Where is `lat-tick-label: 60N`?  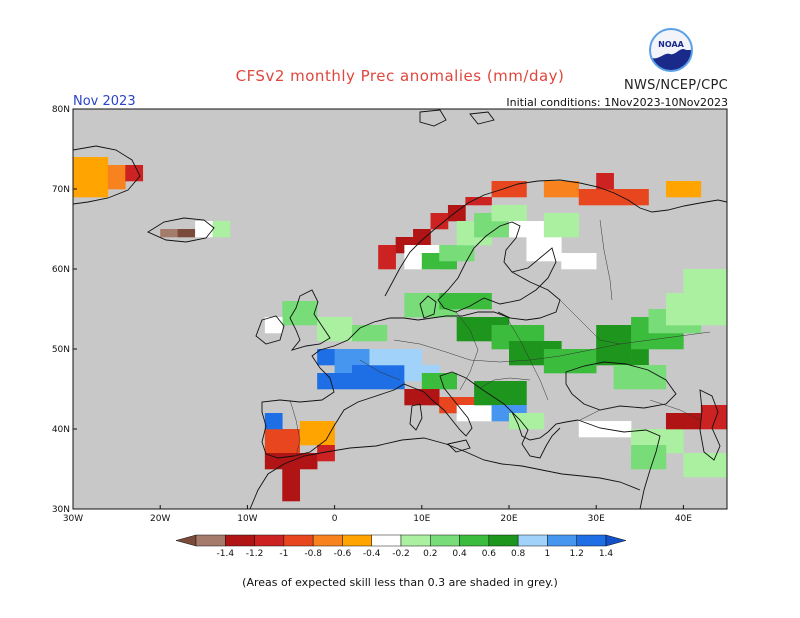 lat-tick-label: 60N is located at coordinates (61, 270).